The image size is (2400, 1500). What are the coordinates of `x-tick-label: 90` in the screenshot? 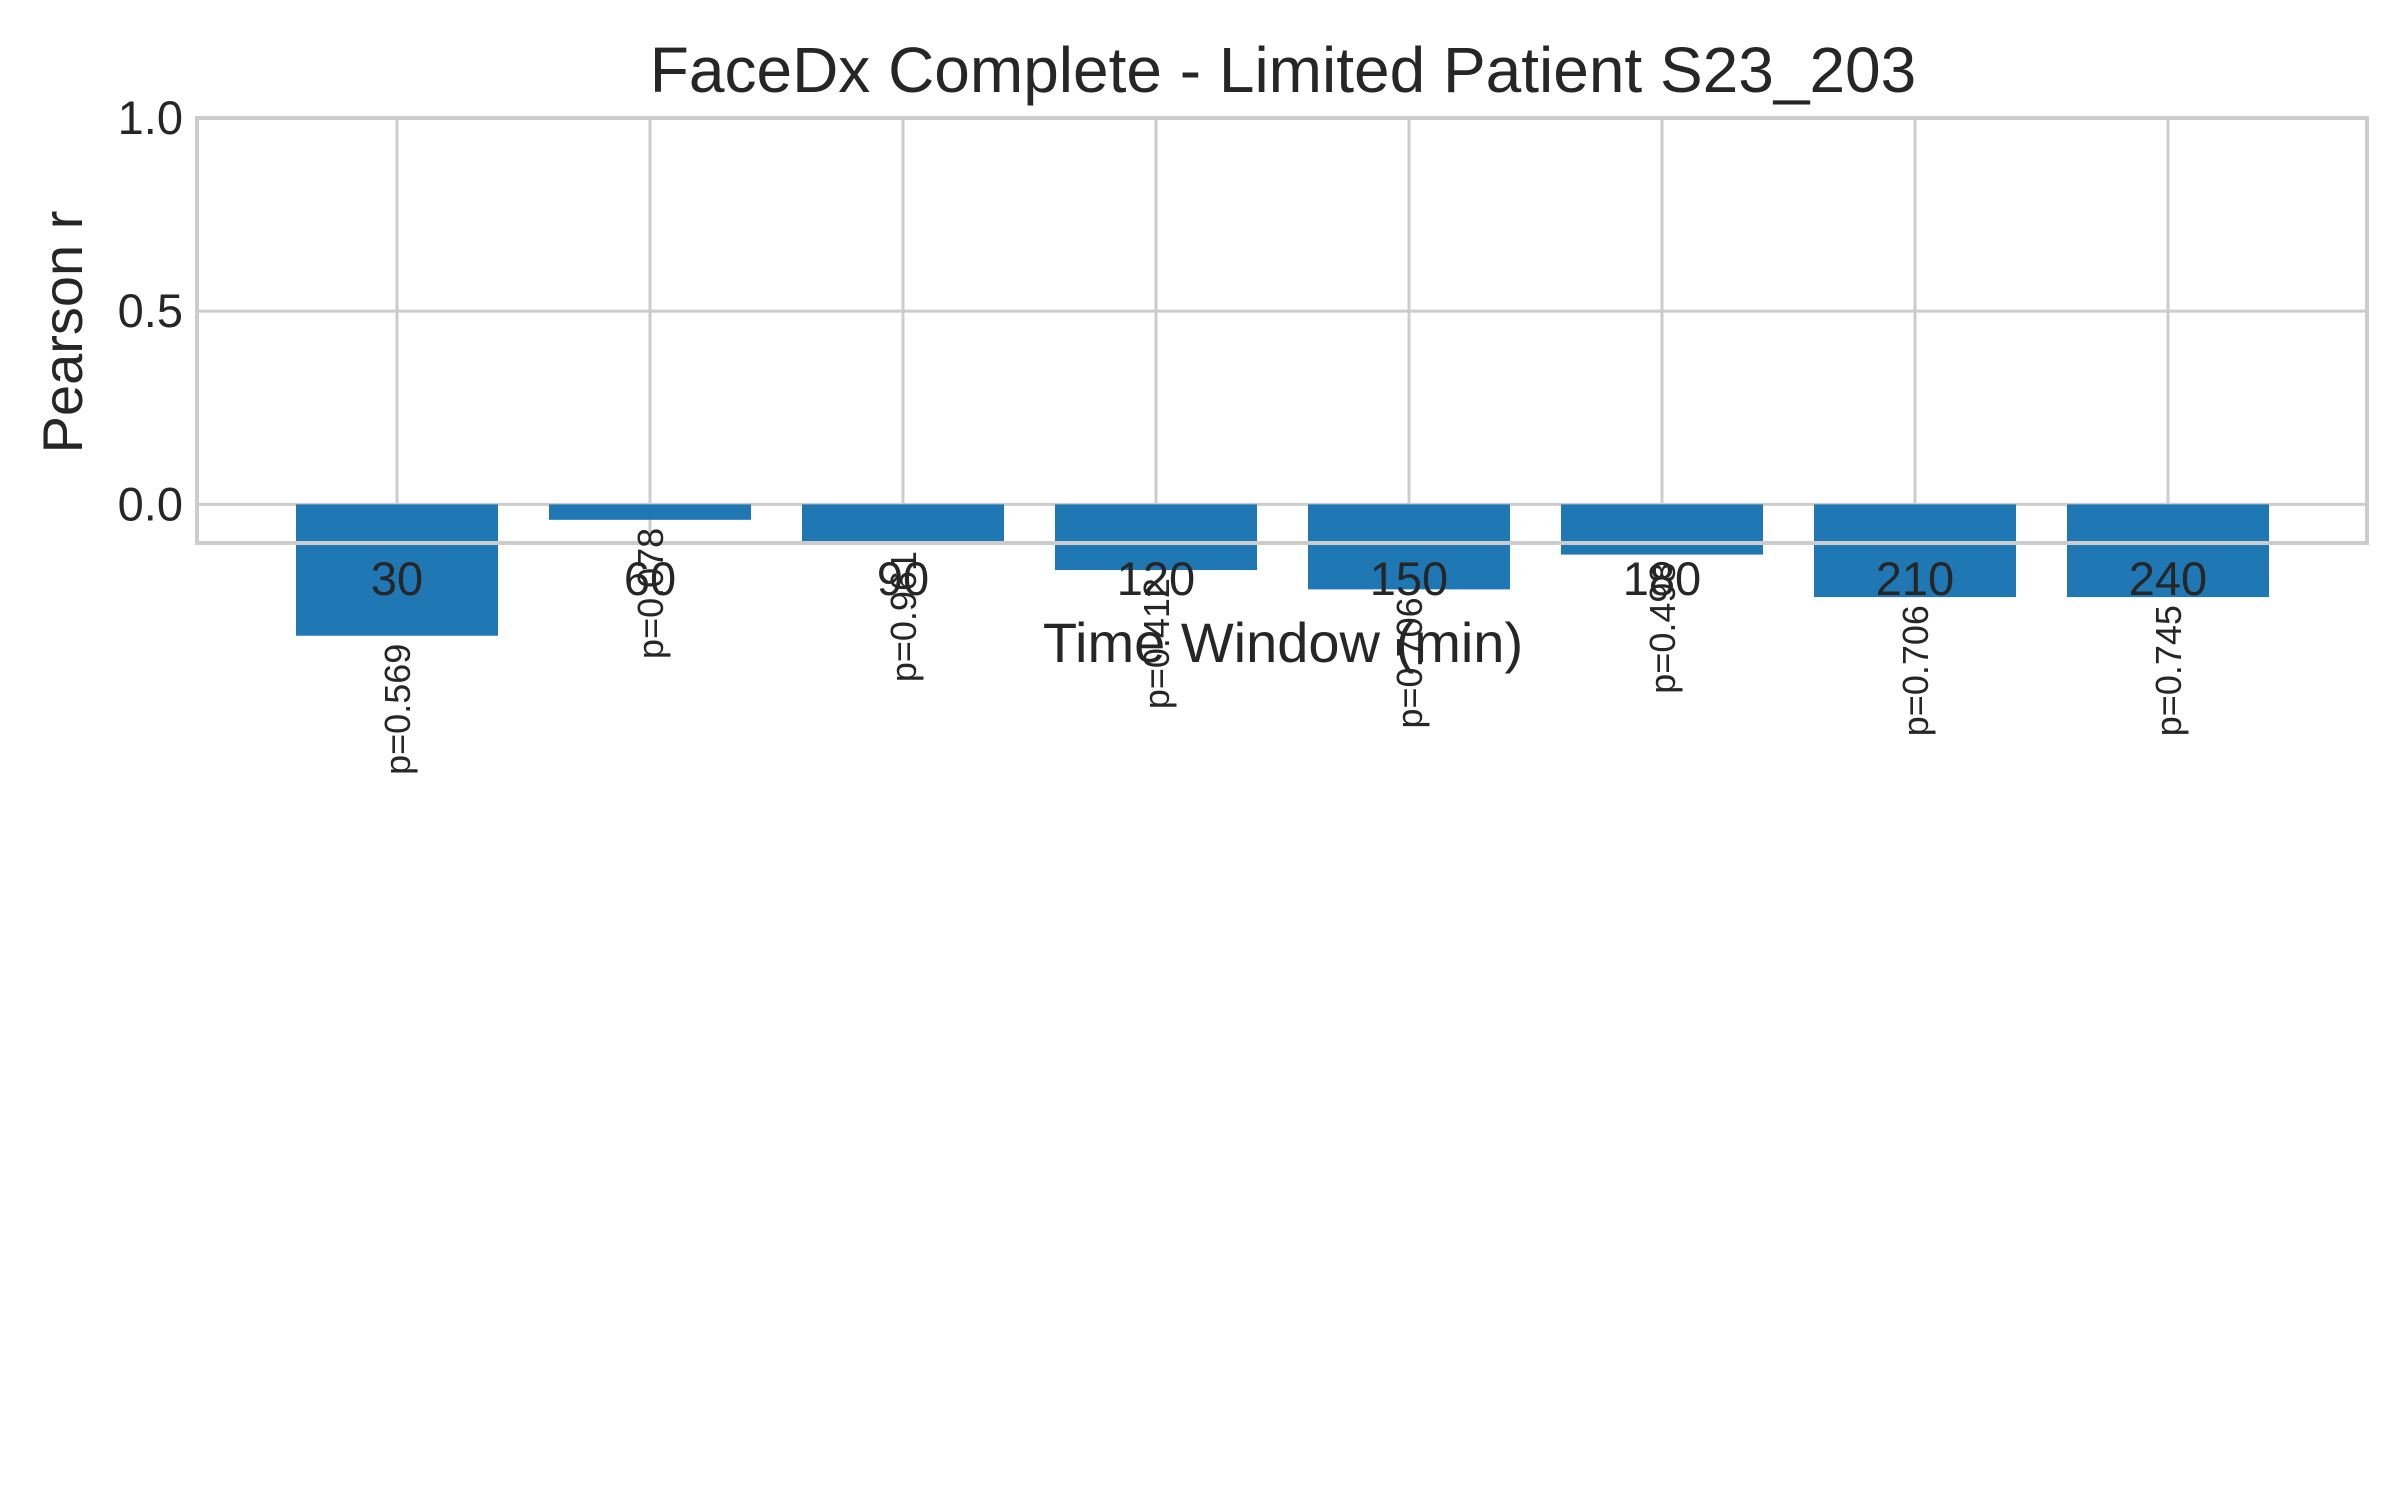 It's located at (903, 578).